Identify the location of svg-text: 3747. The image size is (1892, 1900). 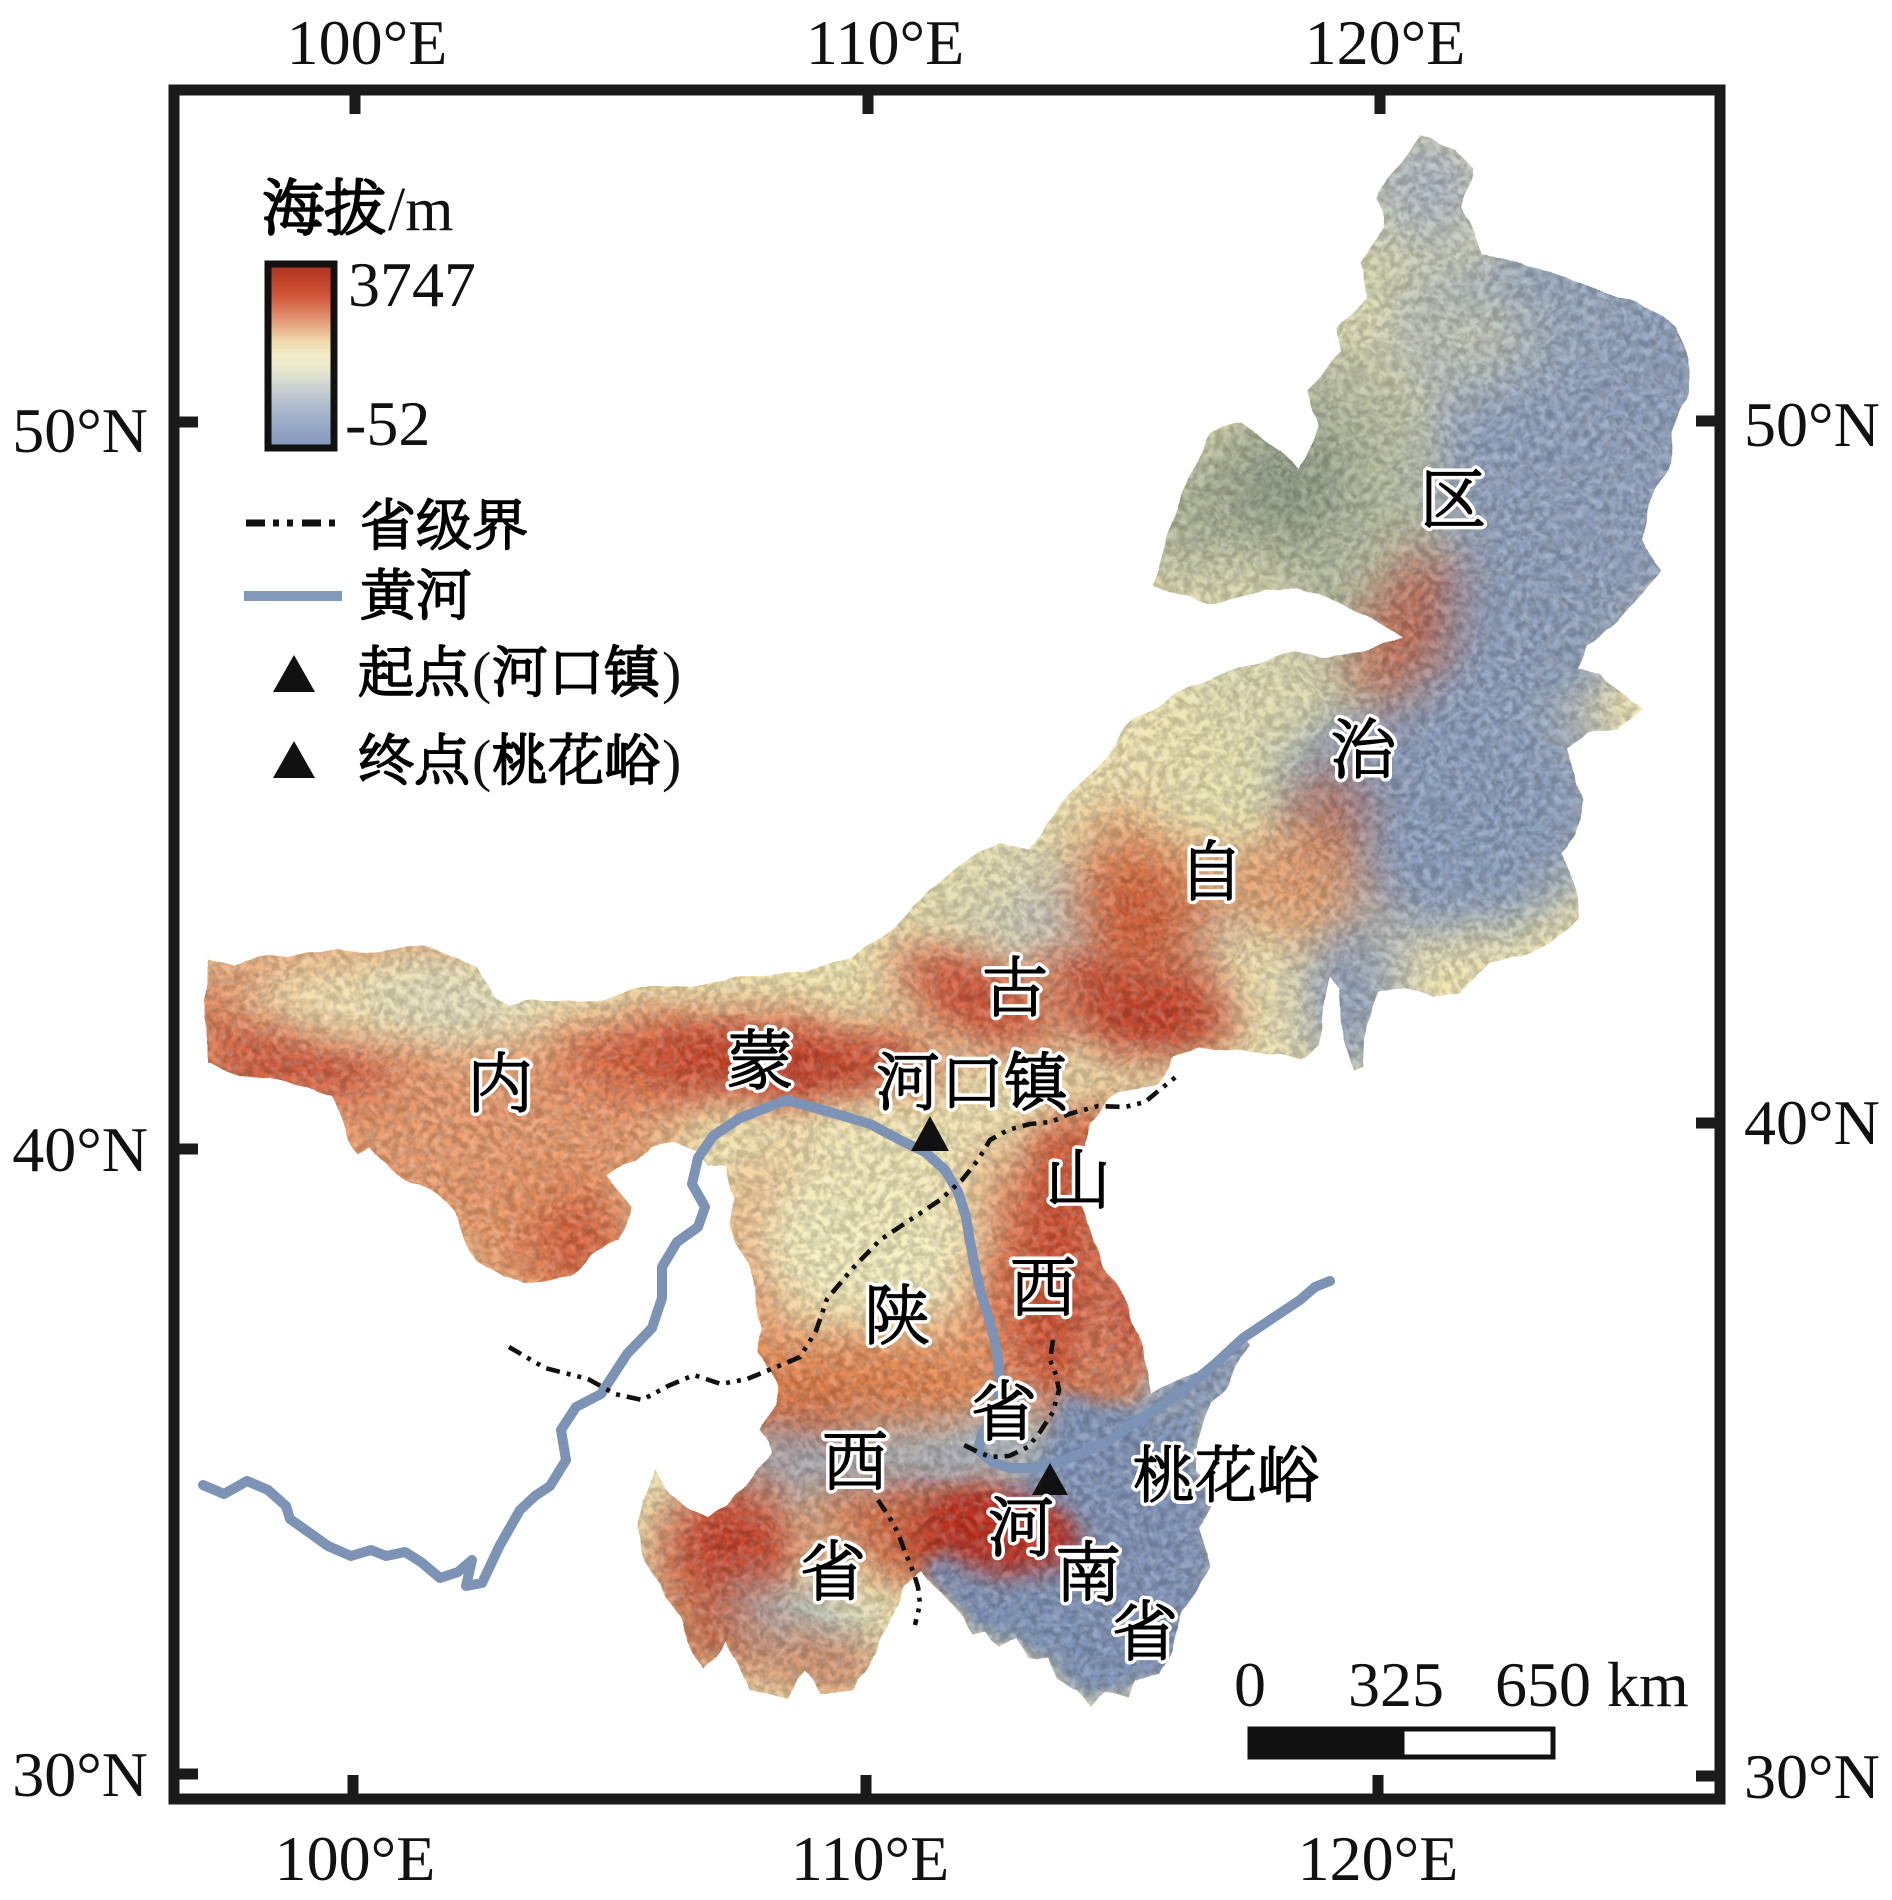
(412, 284).